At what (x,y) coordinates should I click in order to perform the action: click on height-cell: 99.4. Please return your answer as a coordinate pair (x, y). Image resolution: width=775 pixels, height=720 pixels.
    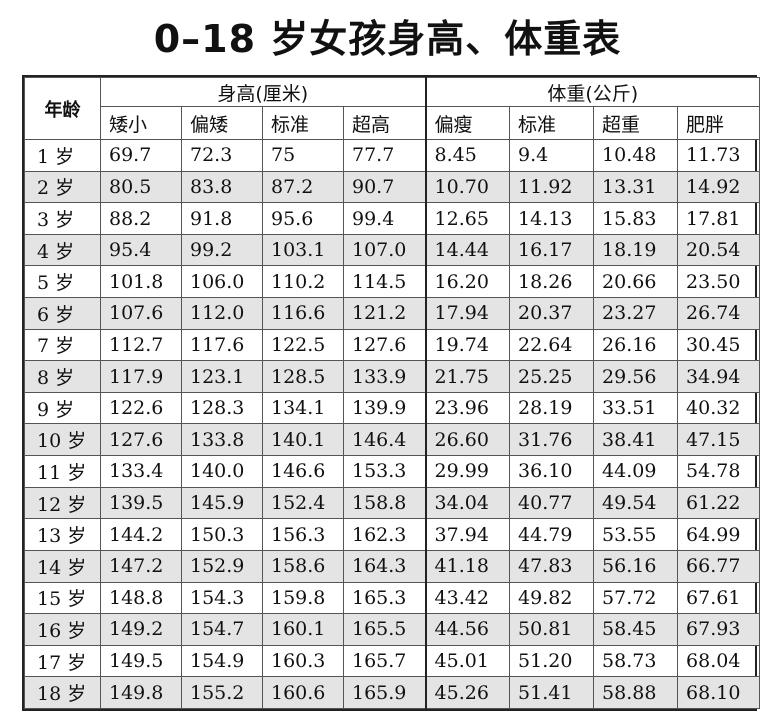
    Looking at the image, I should click on (384, 218).